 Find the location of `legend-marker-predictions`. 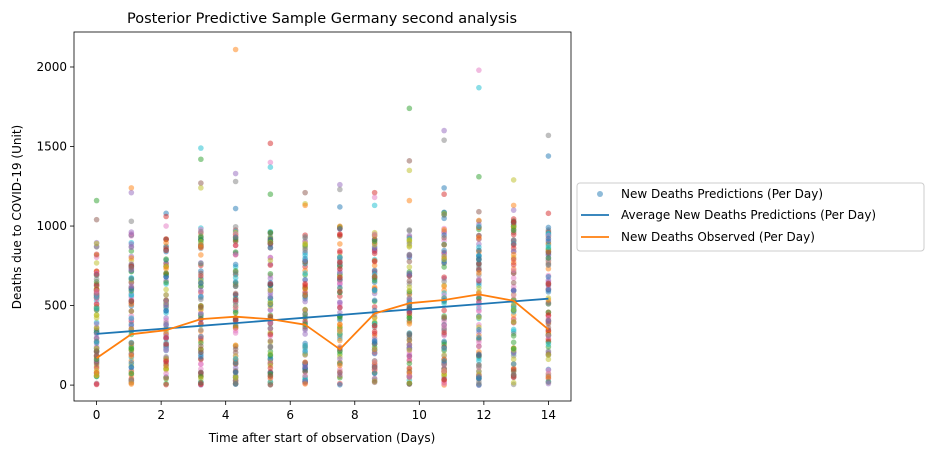

legend-marker-predictions is located at coordinates (600, 194).